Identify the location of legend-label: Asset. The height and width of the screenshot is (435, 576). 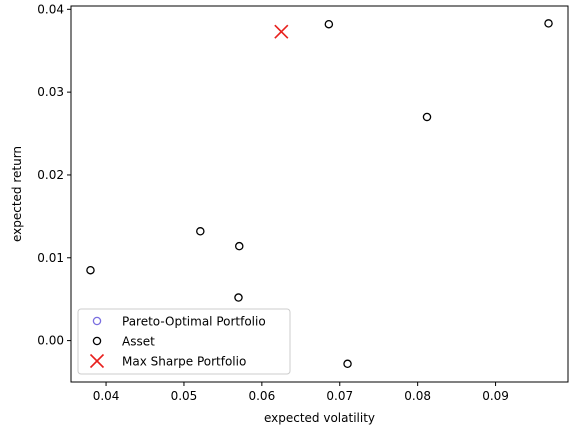
(138, 342).